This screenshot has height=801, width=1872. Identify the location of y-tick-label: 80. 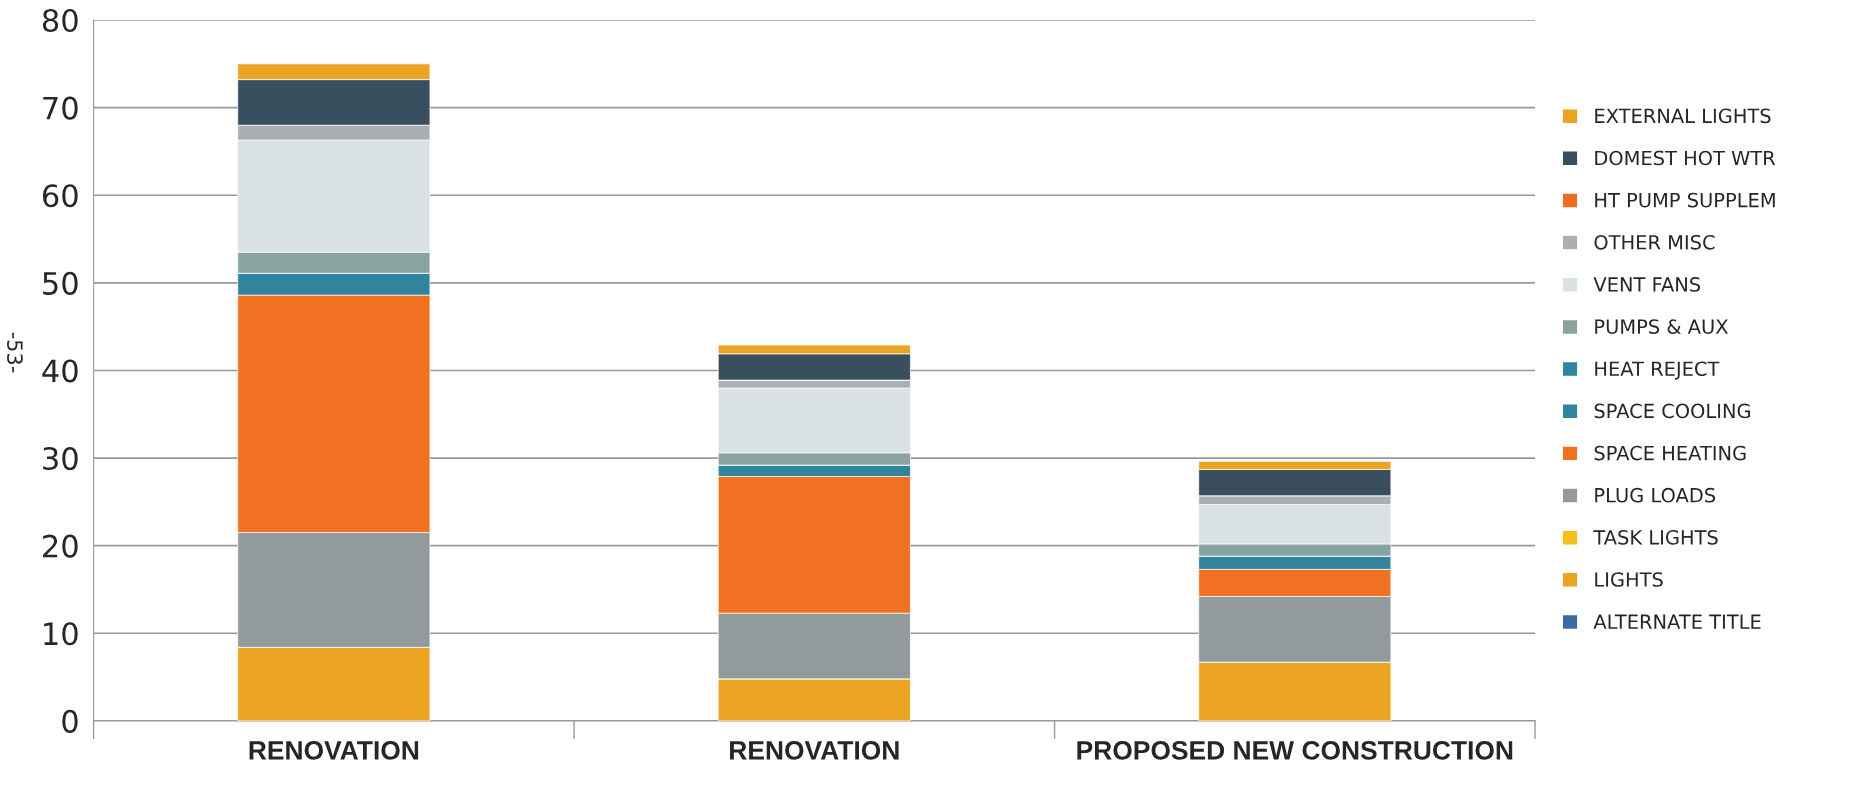
(60, 20).